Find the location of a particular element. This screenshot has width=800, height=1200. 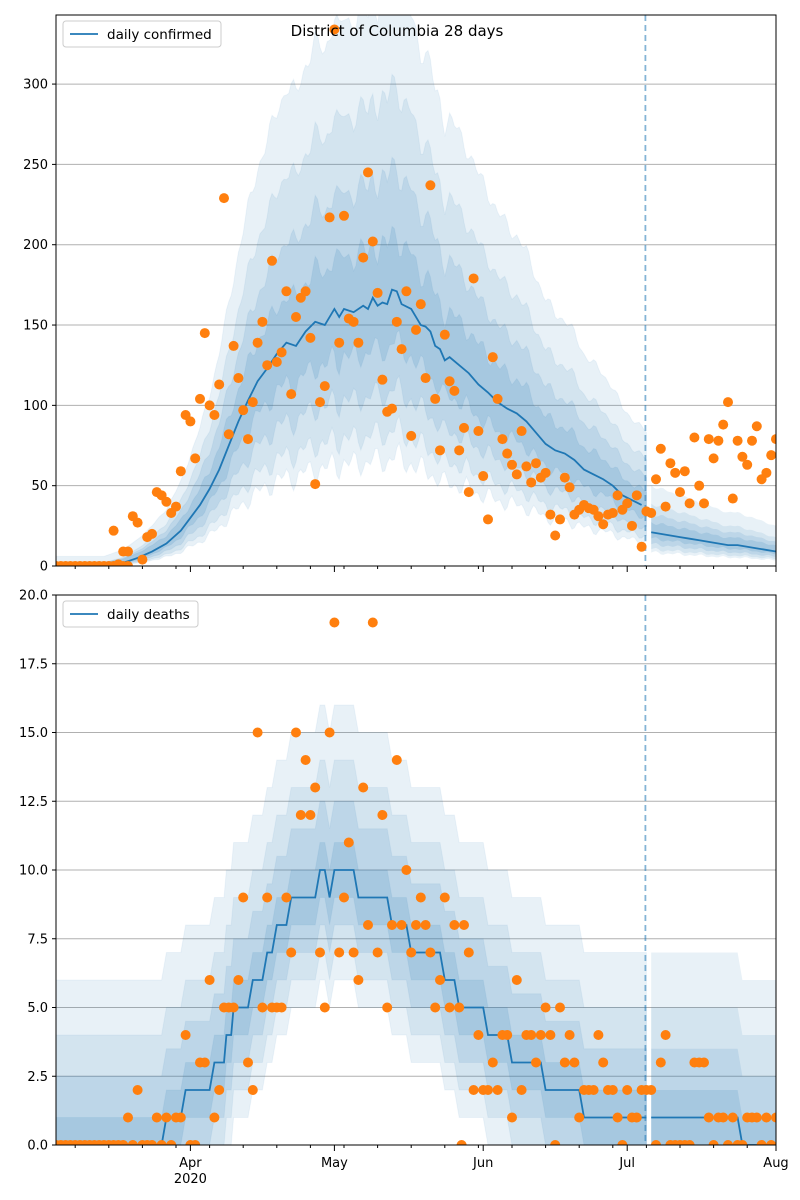

y-tick-label: 12.5 is located at coordinates (33, 802).